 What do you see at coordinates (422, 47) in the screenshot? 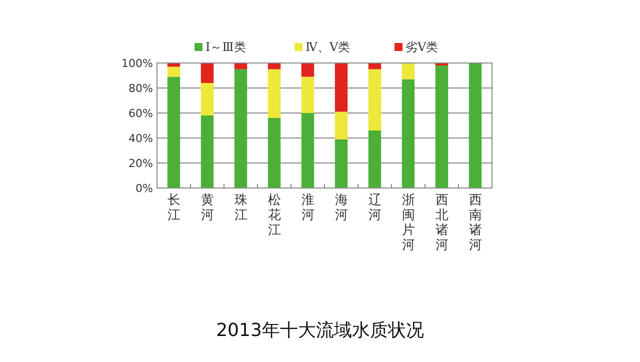
I see `legend-label: 劣Ⅴ类` at bounding box center [422, 47].